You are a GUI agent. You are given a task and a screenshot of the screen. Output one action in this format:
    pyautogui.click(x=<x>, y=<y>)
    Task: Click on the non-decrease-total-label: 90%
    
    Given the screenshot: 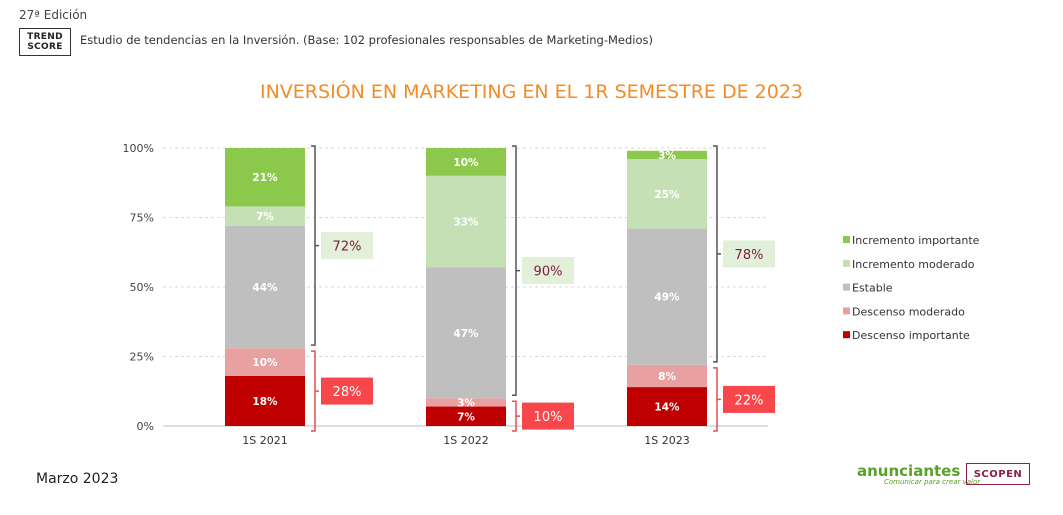 What is the action you would take?
    pyautogui.click(x=548, y=272)
    